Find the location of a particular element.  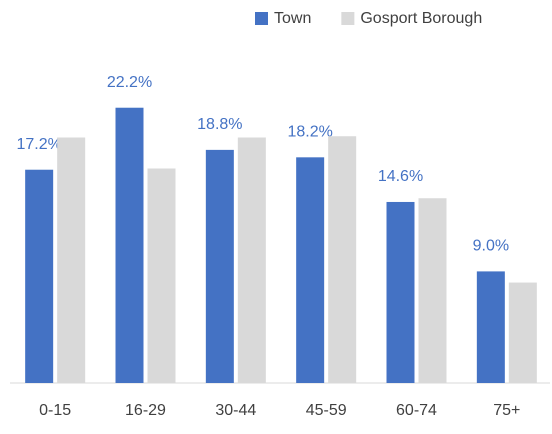

data-label: 14.6% is located at coordinates (400, 176).